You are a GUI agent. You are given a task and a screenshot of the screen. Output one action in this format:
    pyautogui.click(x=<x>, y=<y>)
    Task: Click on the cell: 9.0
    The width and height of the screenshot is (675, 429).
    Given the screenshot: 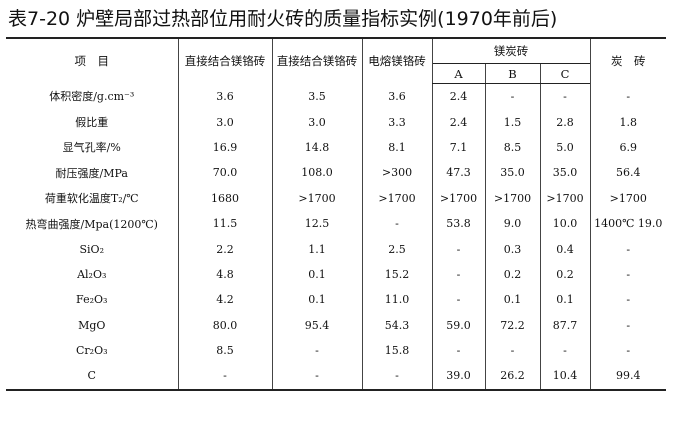 What is the action you would take?
    pyautogui.click(x=512, y=223)
    